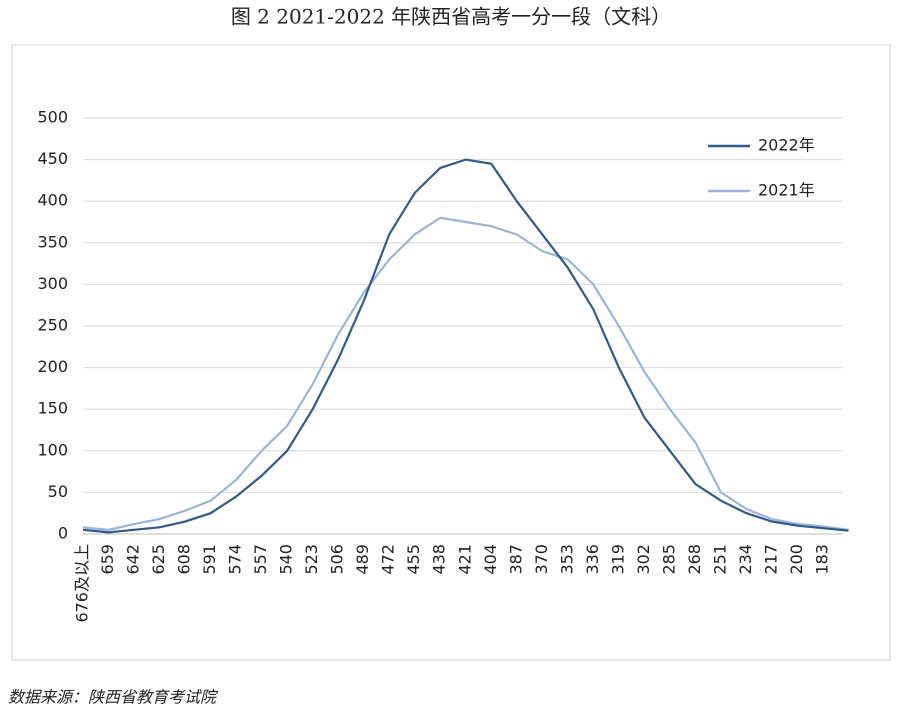 The height and width of the screenshot is (719, 903). Describe the element at coordinates (158, 559) in the screenshot. I see `x-tick-label: 625` at that location.